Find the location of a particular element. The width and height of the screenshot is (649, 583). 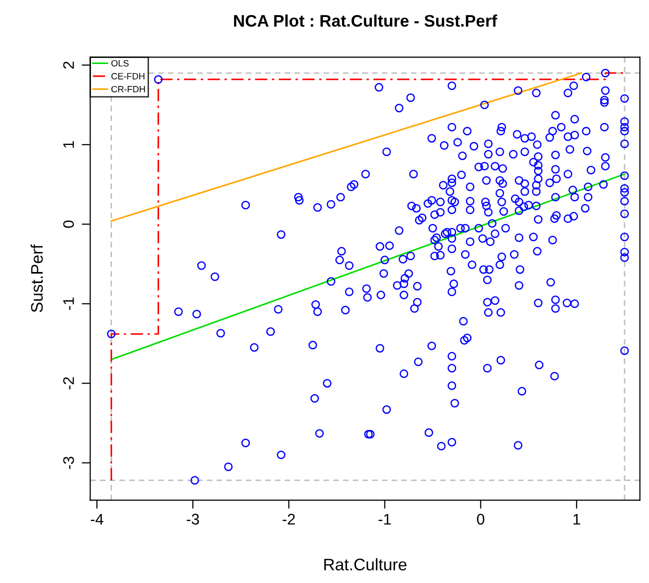

x-tick-label: -4 is located at coordinates (97, 519).